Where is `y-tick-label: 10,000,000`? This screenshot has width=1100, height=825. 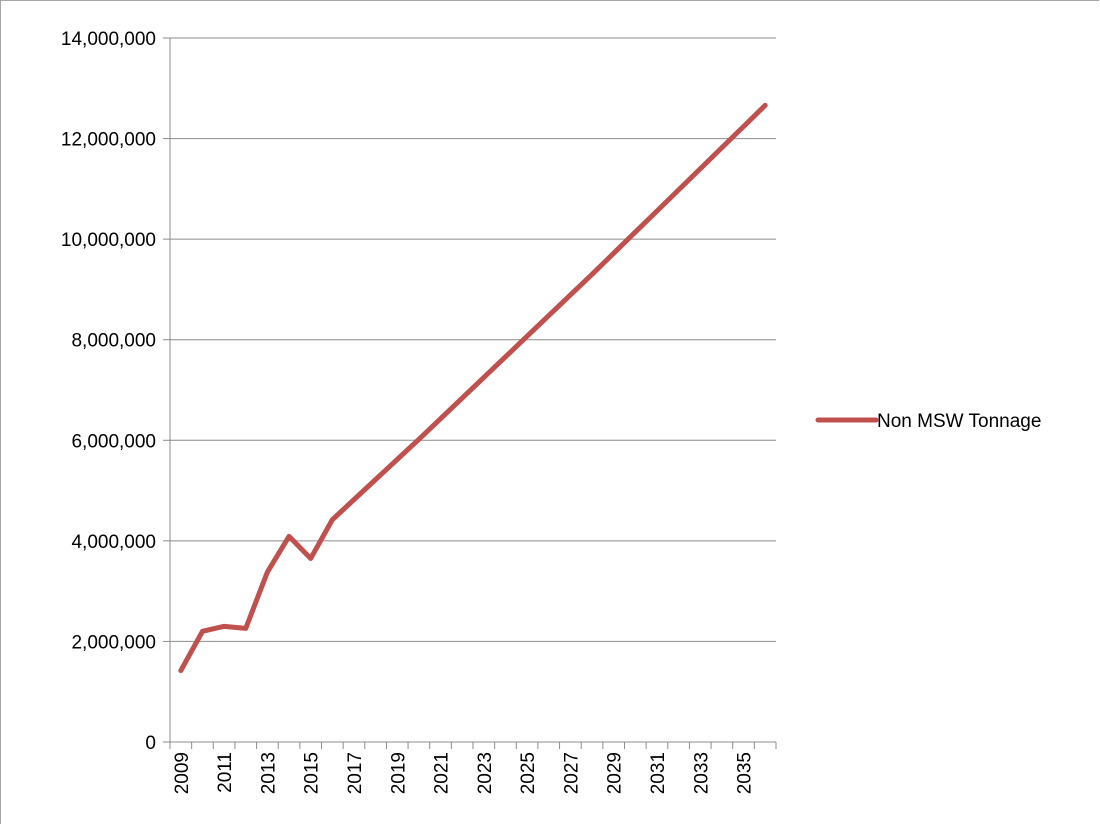
y-tick-label: 10,000,000 is located at coordinates (108, 240).